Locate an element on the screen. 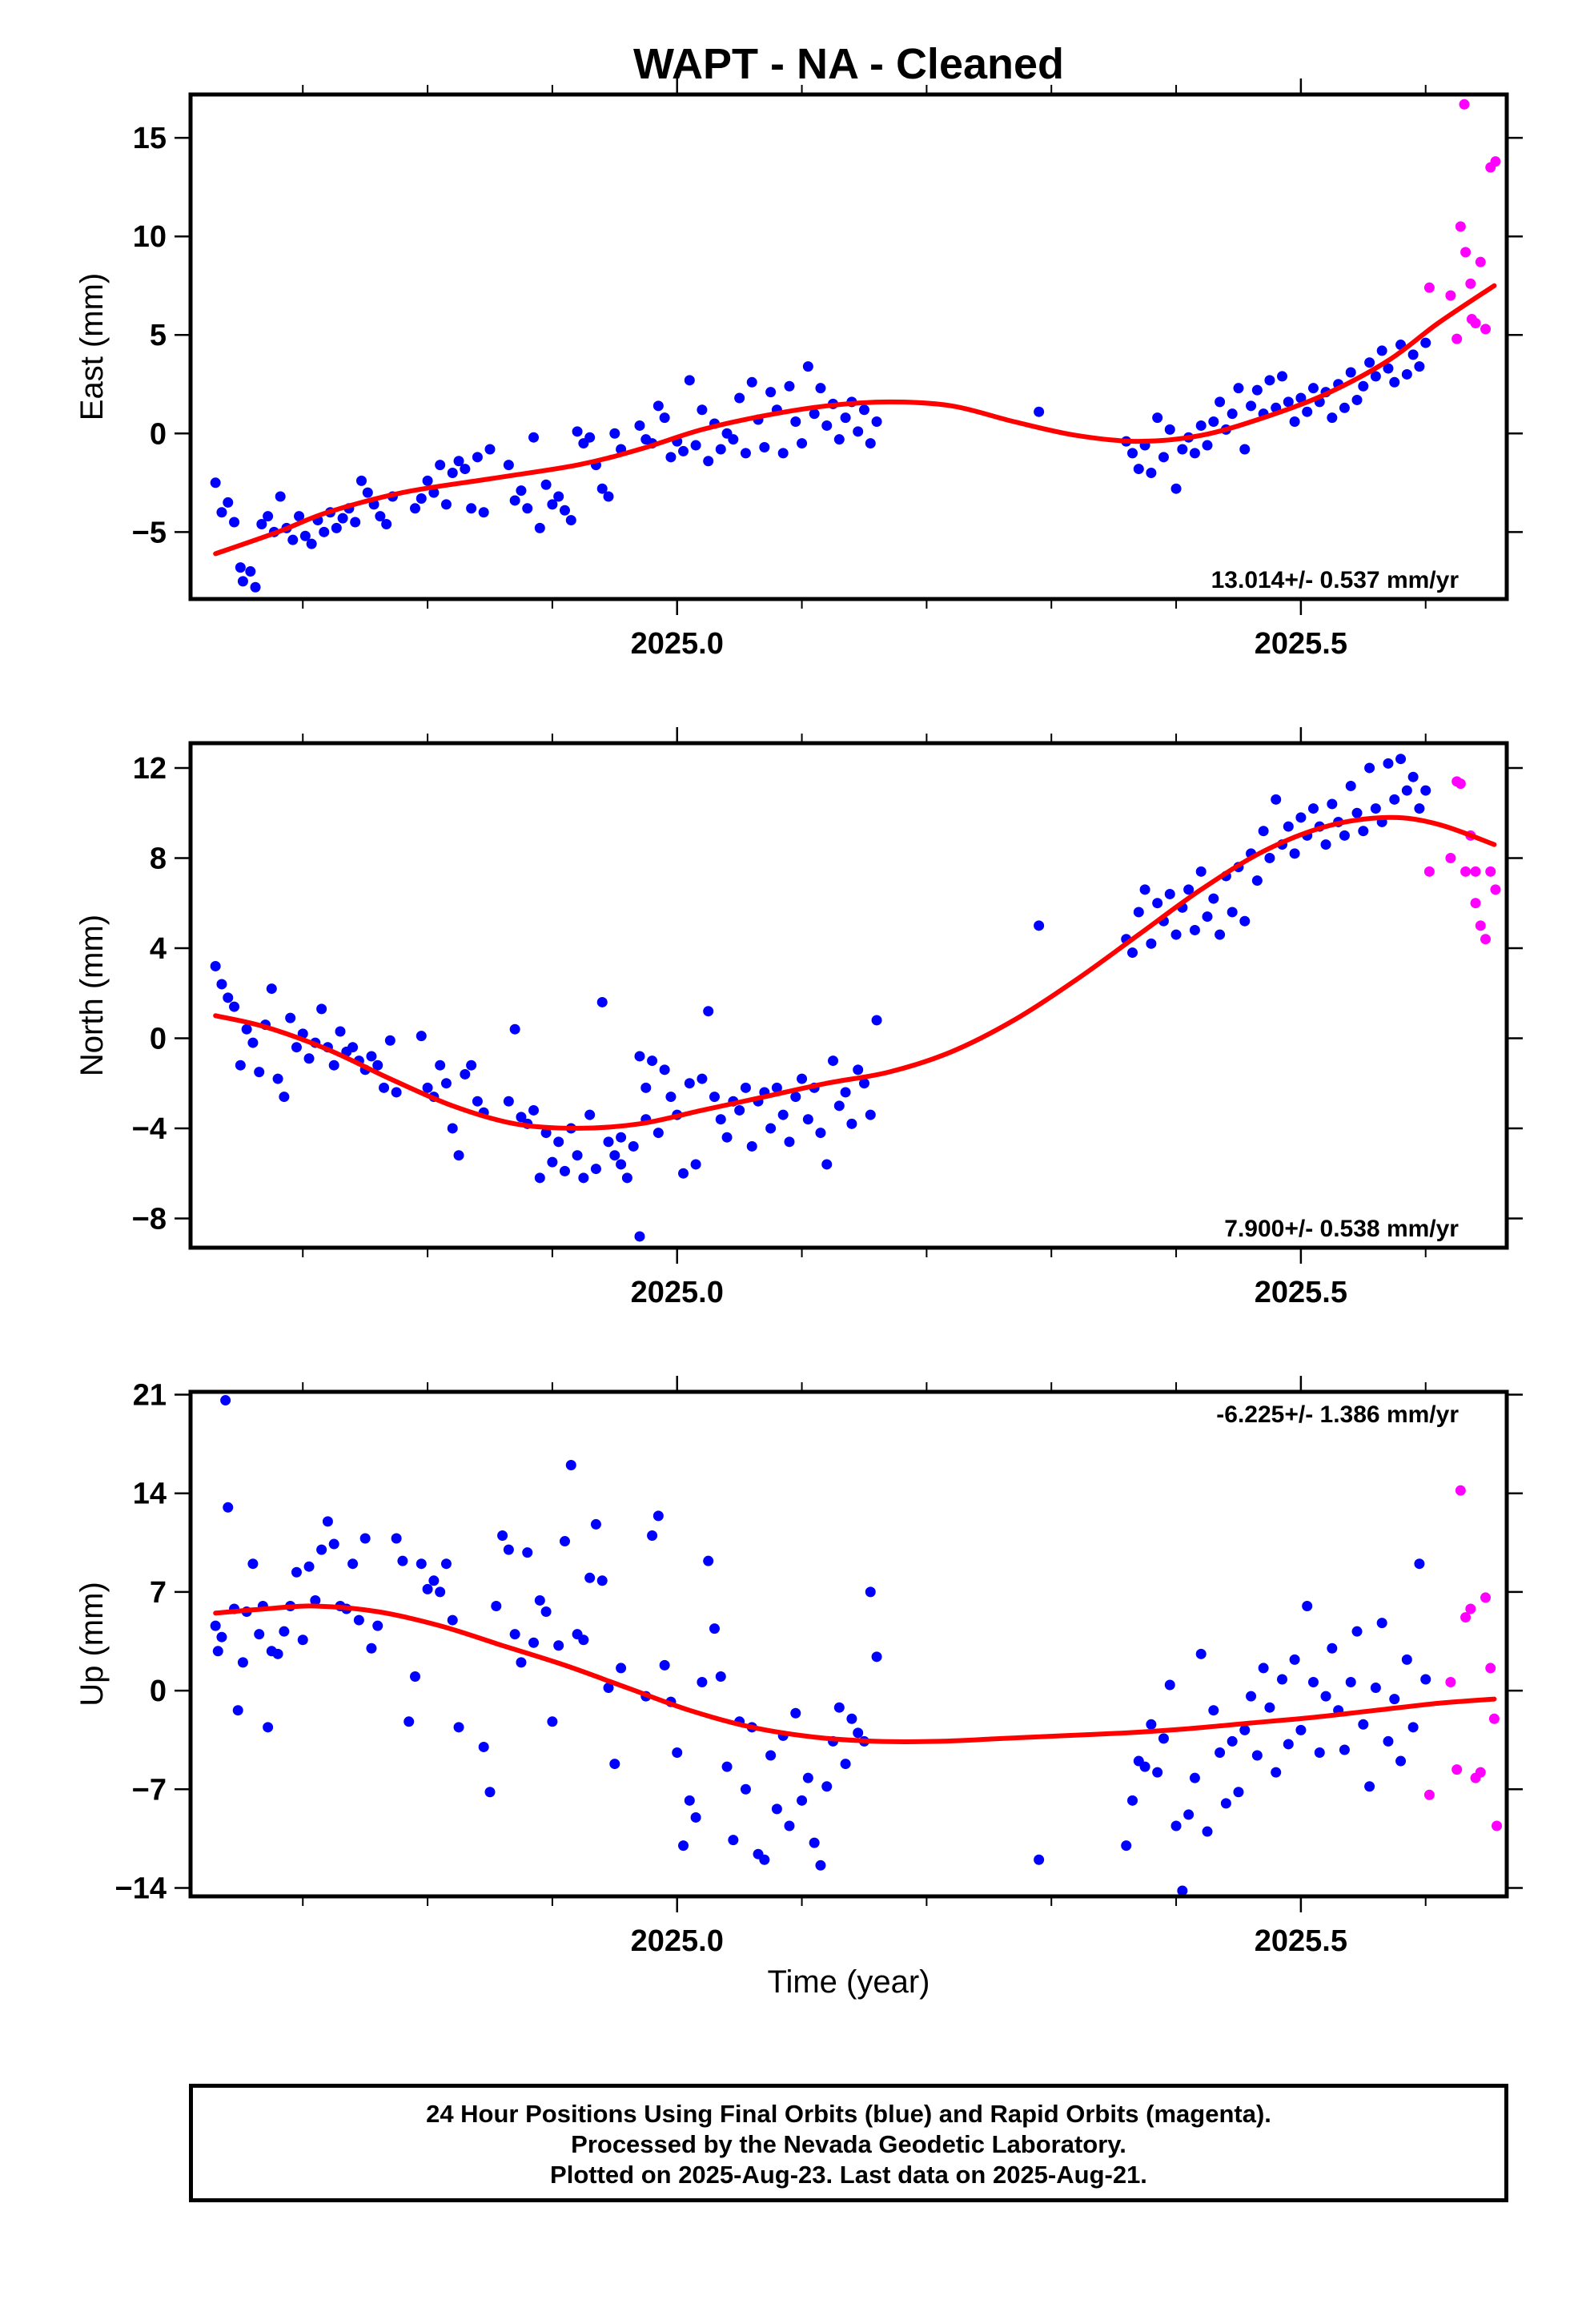 The width and height of the screenshot is (1582, 2324). y-tick-label: −14 is located at coordinates (141, 1888).